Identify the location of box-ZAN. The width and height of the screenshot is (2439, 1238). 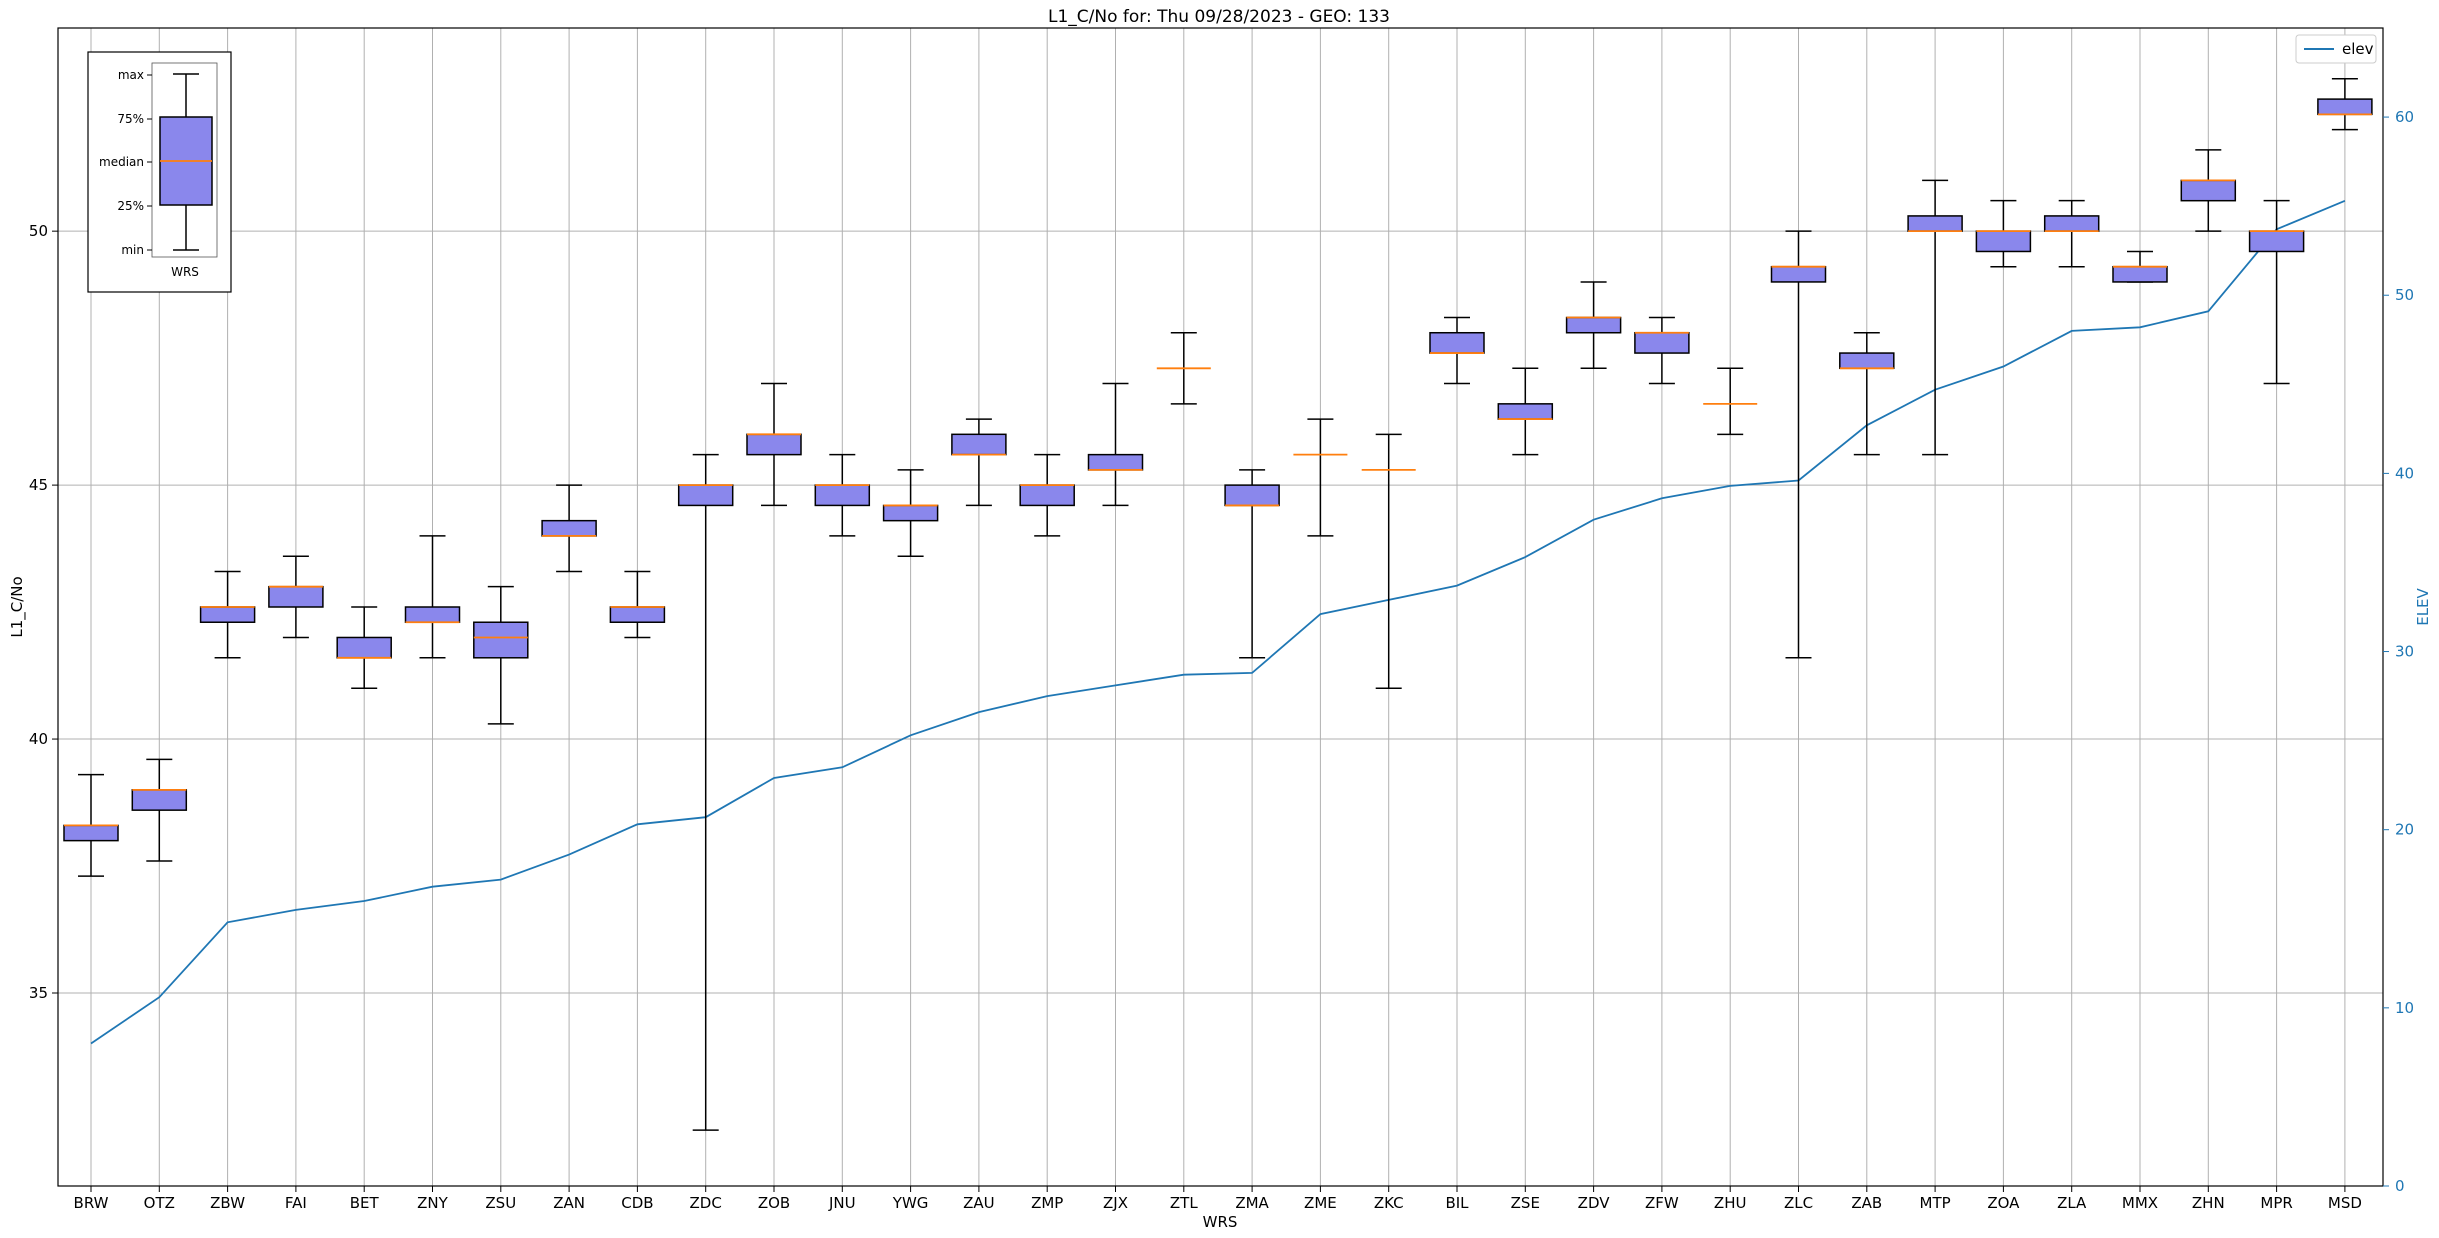
(569, 528).